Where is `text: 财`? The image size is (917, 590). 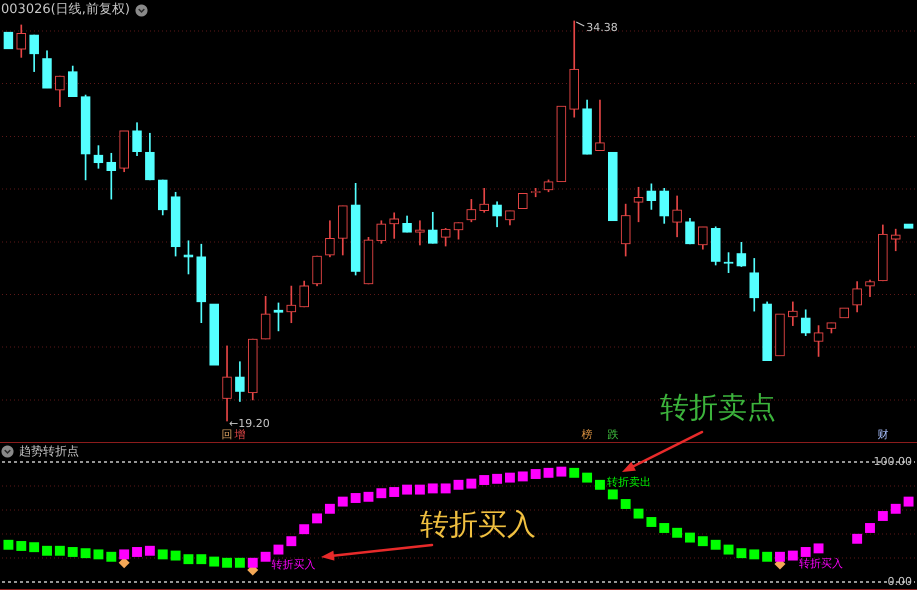 text: 财 is located at coordinates (882, 434).